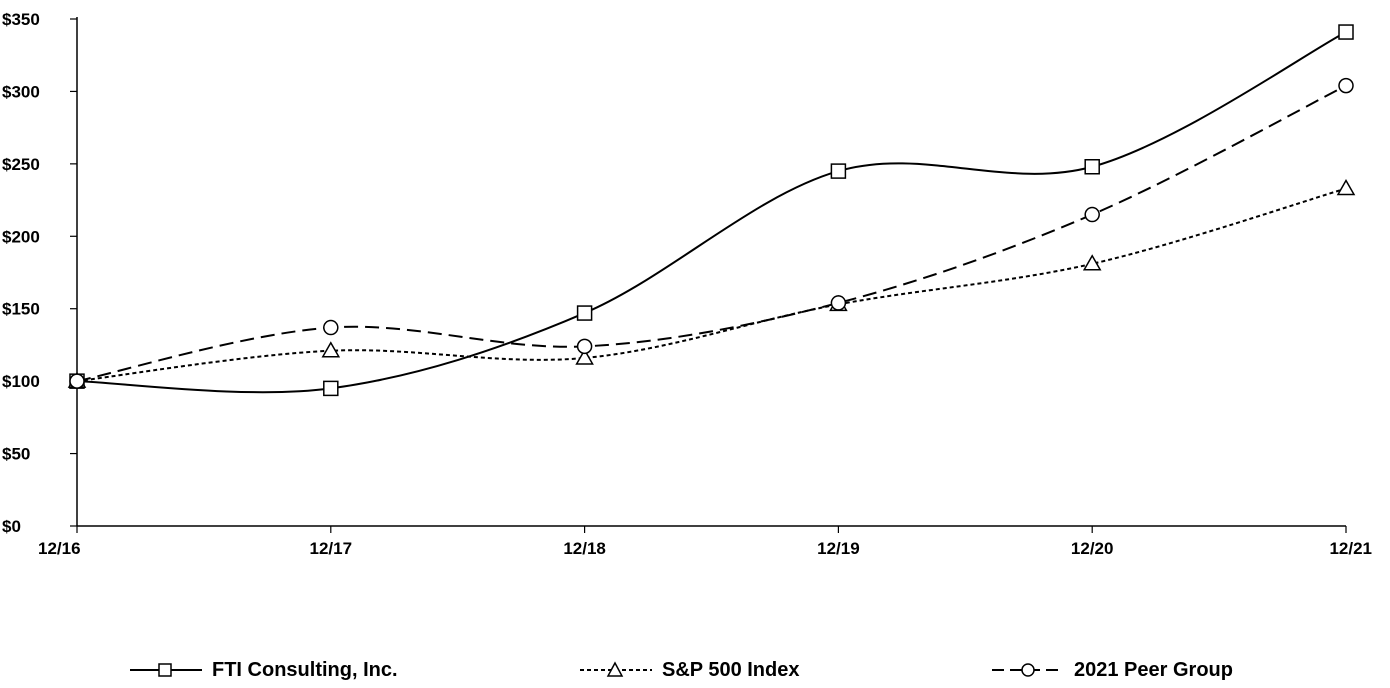  Describe the element at coordinates (11, 526) in the screenshot. I see `y-tick-label: $0` at that location.